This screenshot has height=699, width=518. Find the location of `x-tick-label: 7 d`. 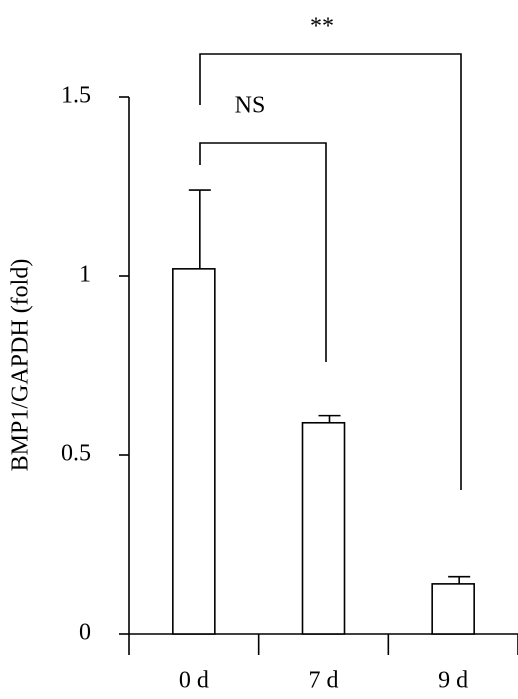

x-tick-label: 7 d is located at coordinates (324, 681).